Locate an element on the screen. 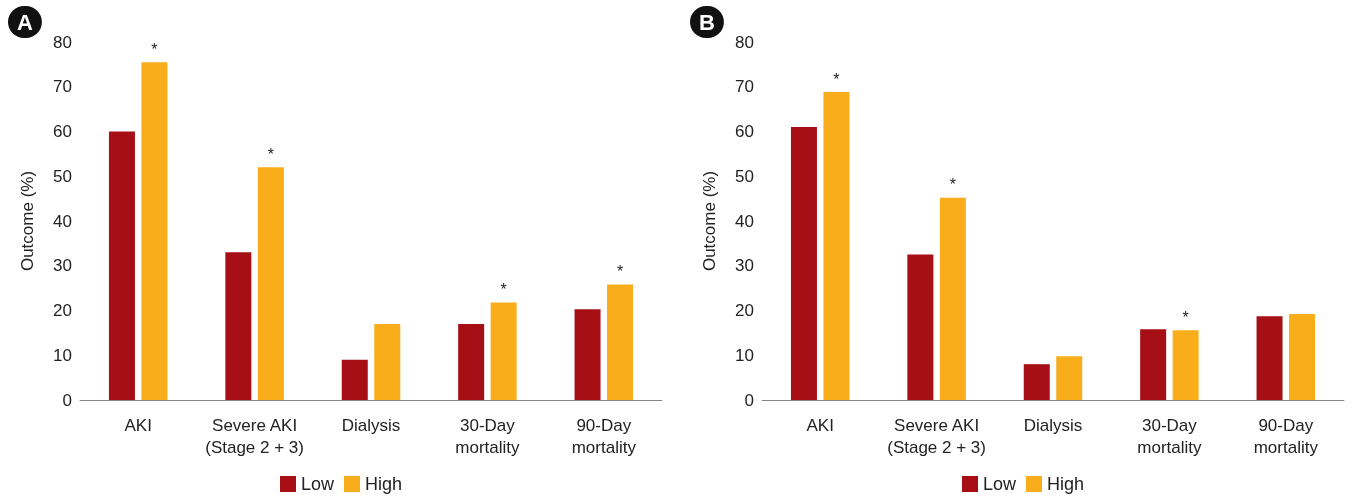 This screenshot has width=1365, height=500. chart-title: A is located at coordinates (25, 22).